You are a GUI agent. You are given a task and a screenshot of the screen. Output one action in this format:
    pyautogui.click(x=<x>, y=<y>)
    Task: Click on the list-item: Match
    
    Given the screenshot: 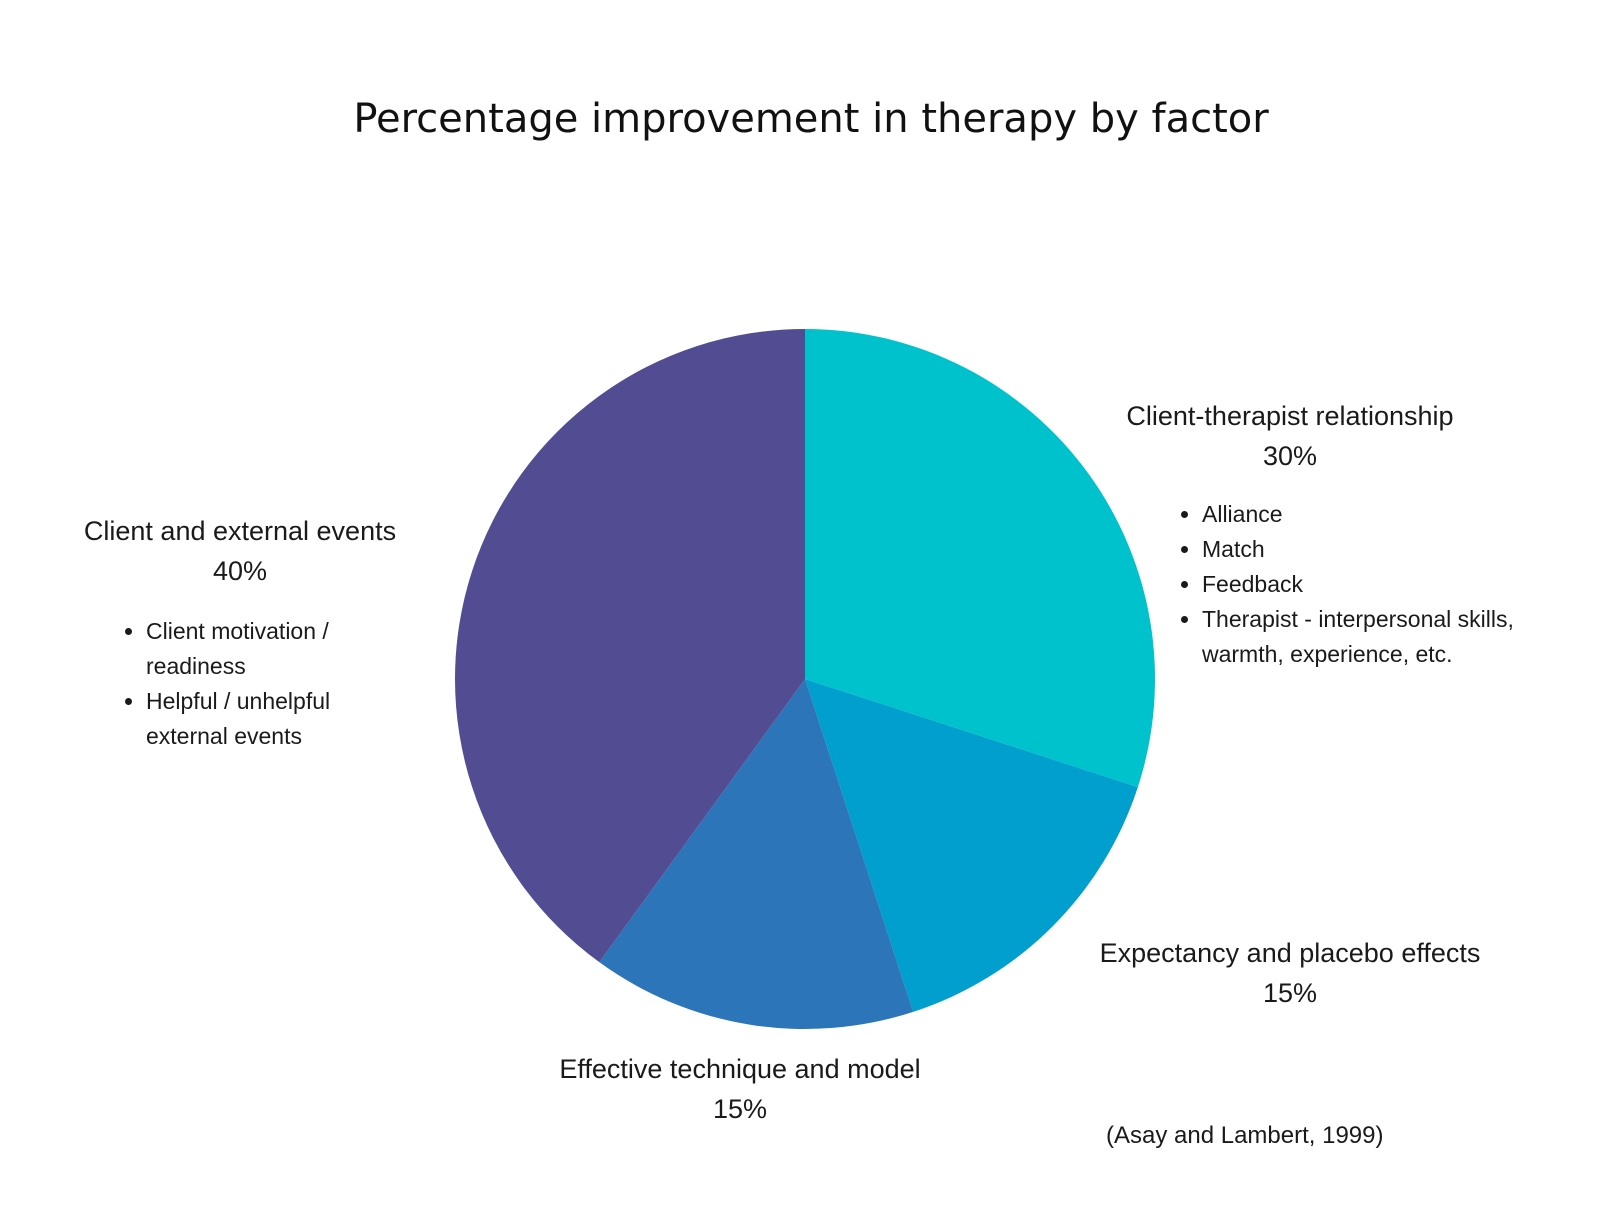 What is the action you would take?
    pyautogui.click(x=1367, y=549)
    